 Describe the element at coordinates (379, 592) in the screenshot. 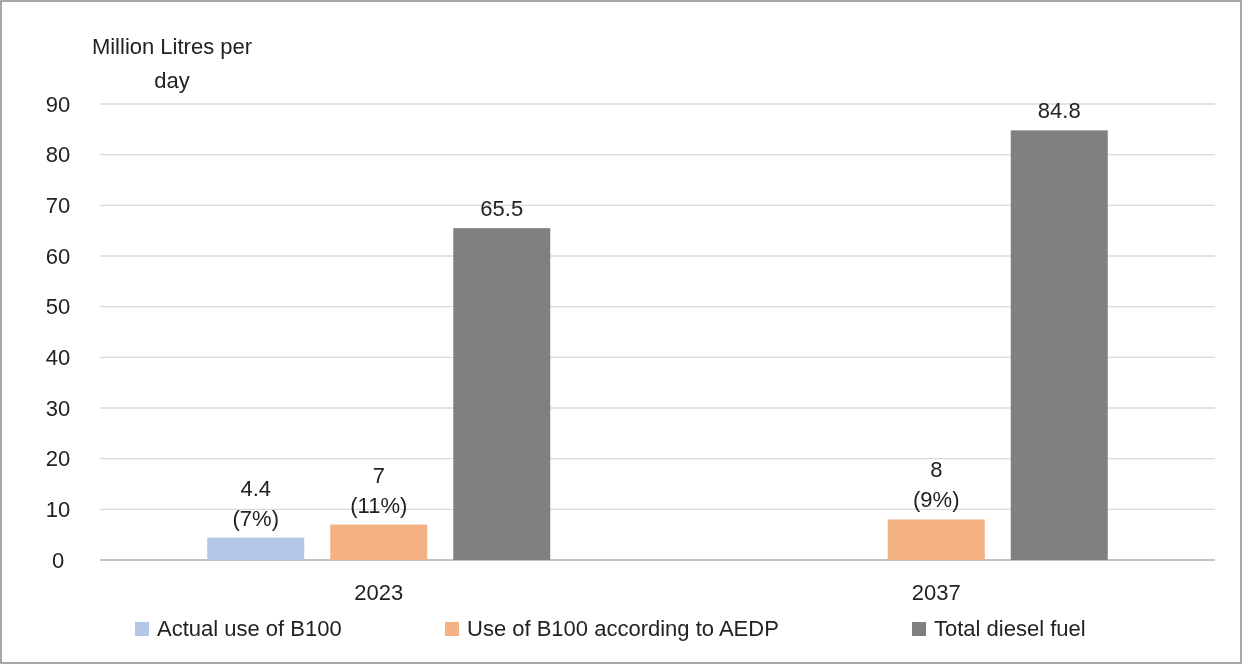

I see `x-tick-label: 2023` at that location.